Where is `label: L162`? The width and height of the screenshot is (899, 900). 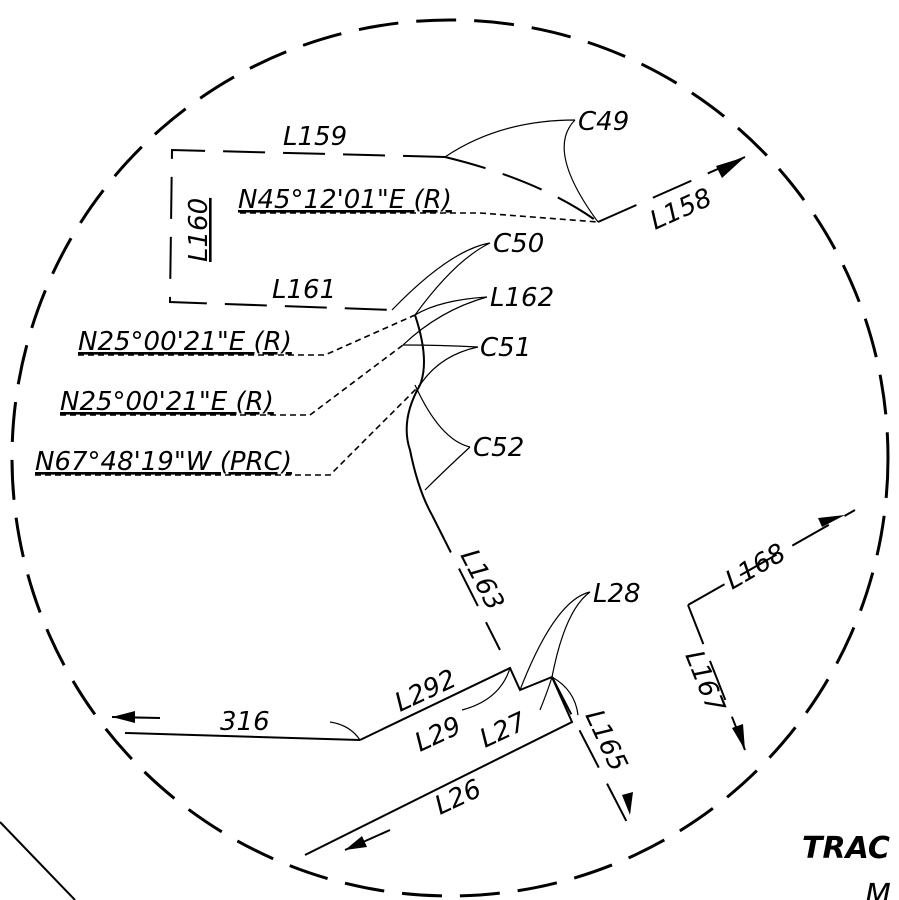 label: L162 is located at coordinates (522, 298).